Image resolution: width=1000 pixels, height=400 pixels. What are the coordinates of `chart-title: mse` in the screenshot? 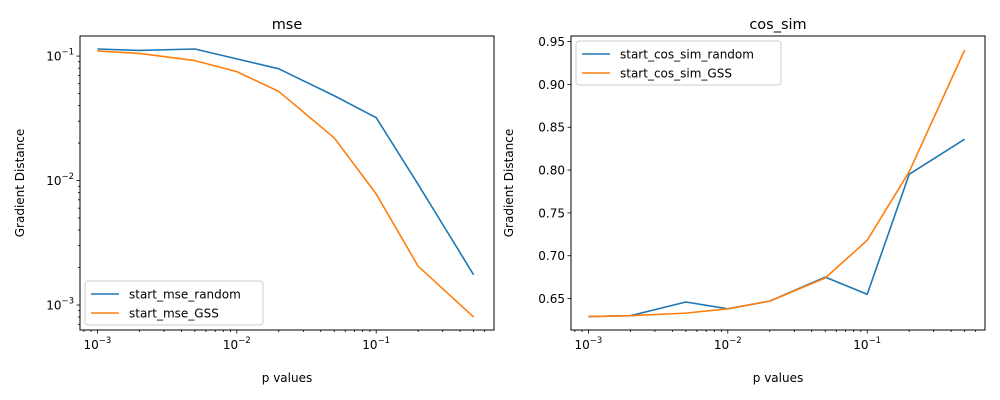 It's located at (287, 25).